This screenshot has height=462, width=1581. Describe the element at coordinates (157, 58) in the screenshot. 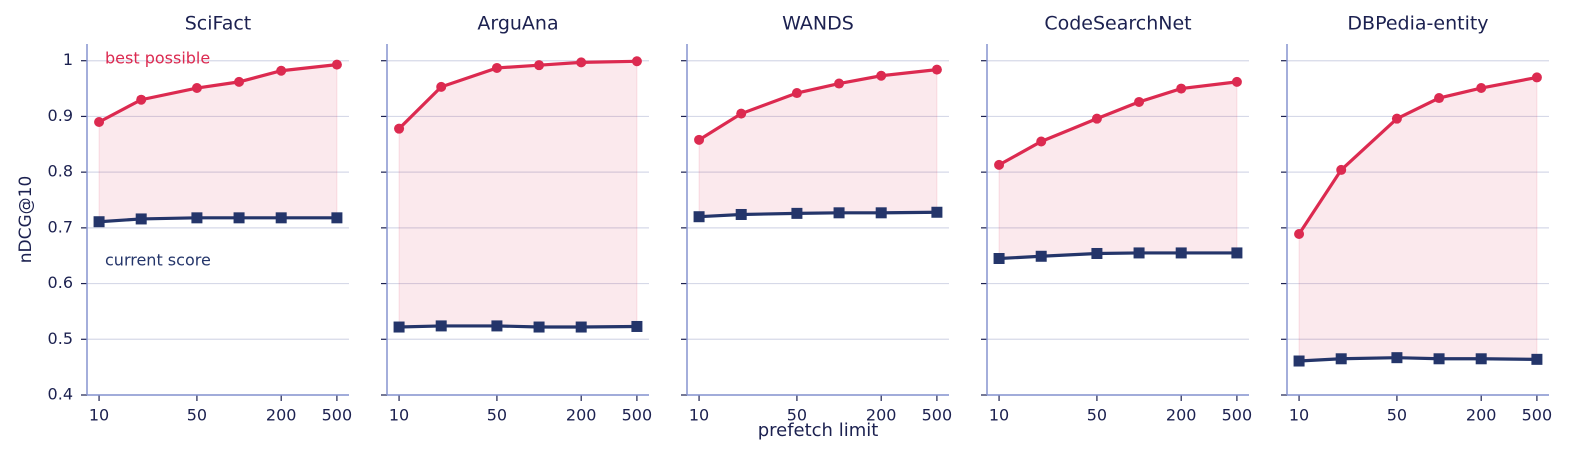

I see `series-label: best possible` at that location.